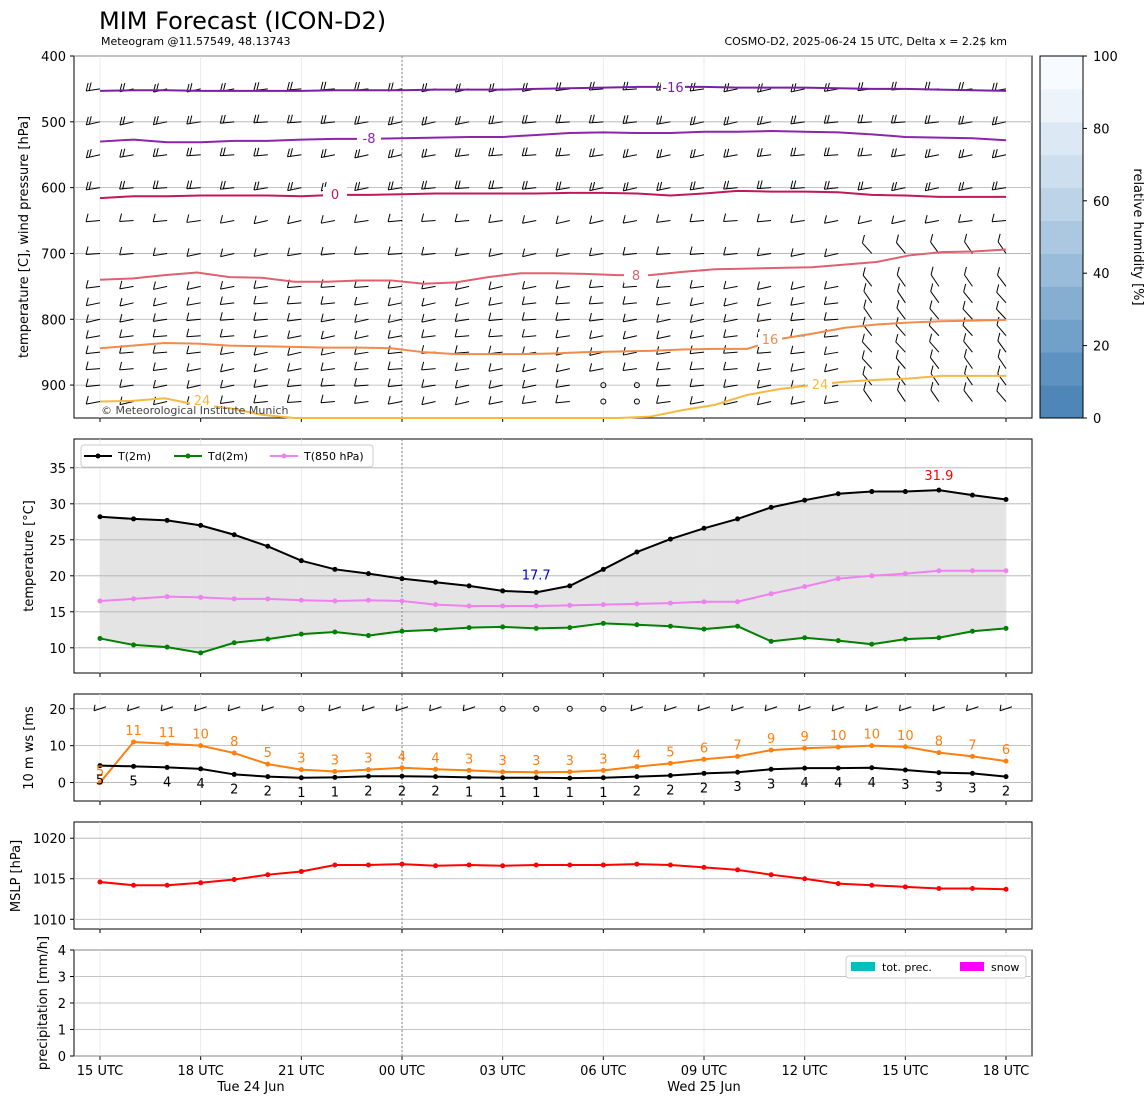  What do you see at coordinates (53, 386) in the screenshot?
I see `ua-ytick-label: 900` at bounding box center [53, 386].